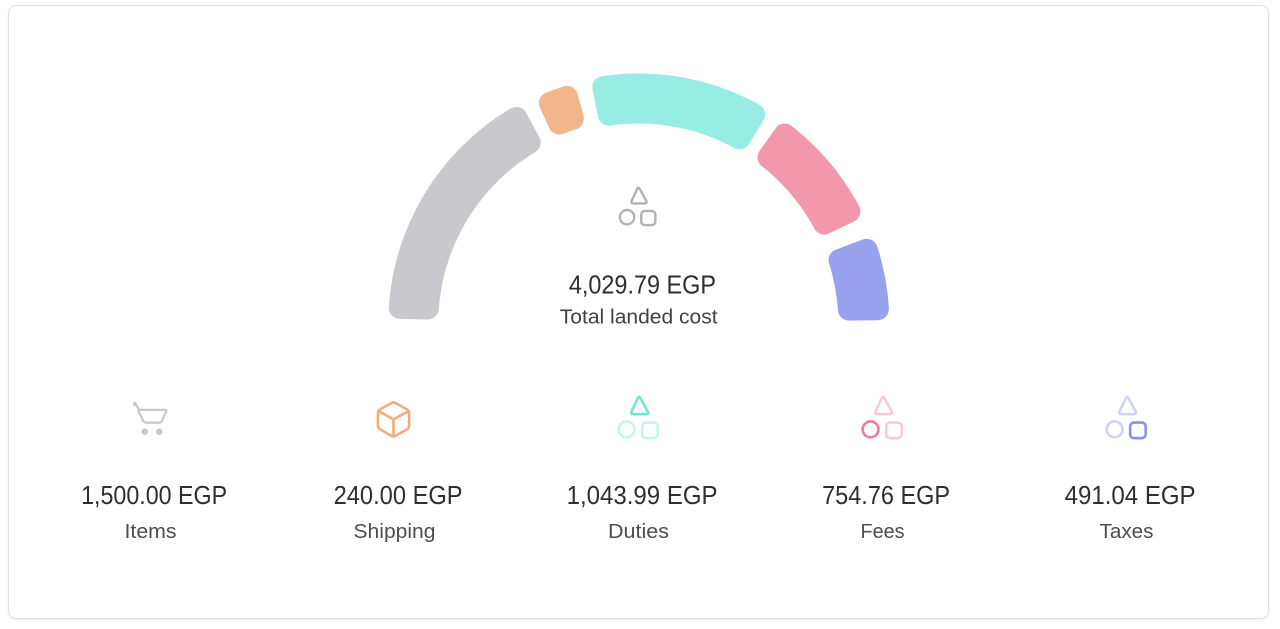 This screenshot has height=629, width=1280. Describe the element at coordinates (1127, 531) in the screenshot. I see `svg-text: Taxes` at that location.